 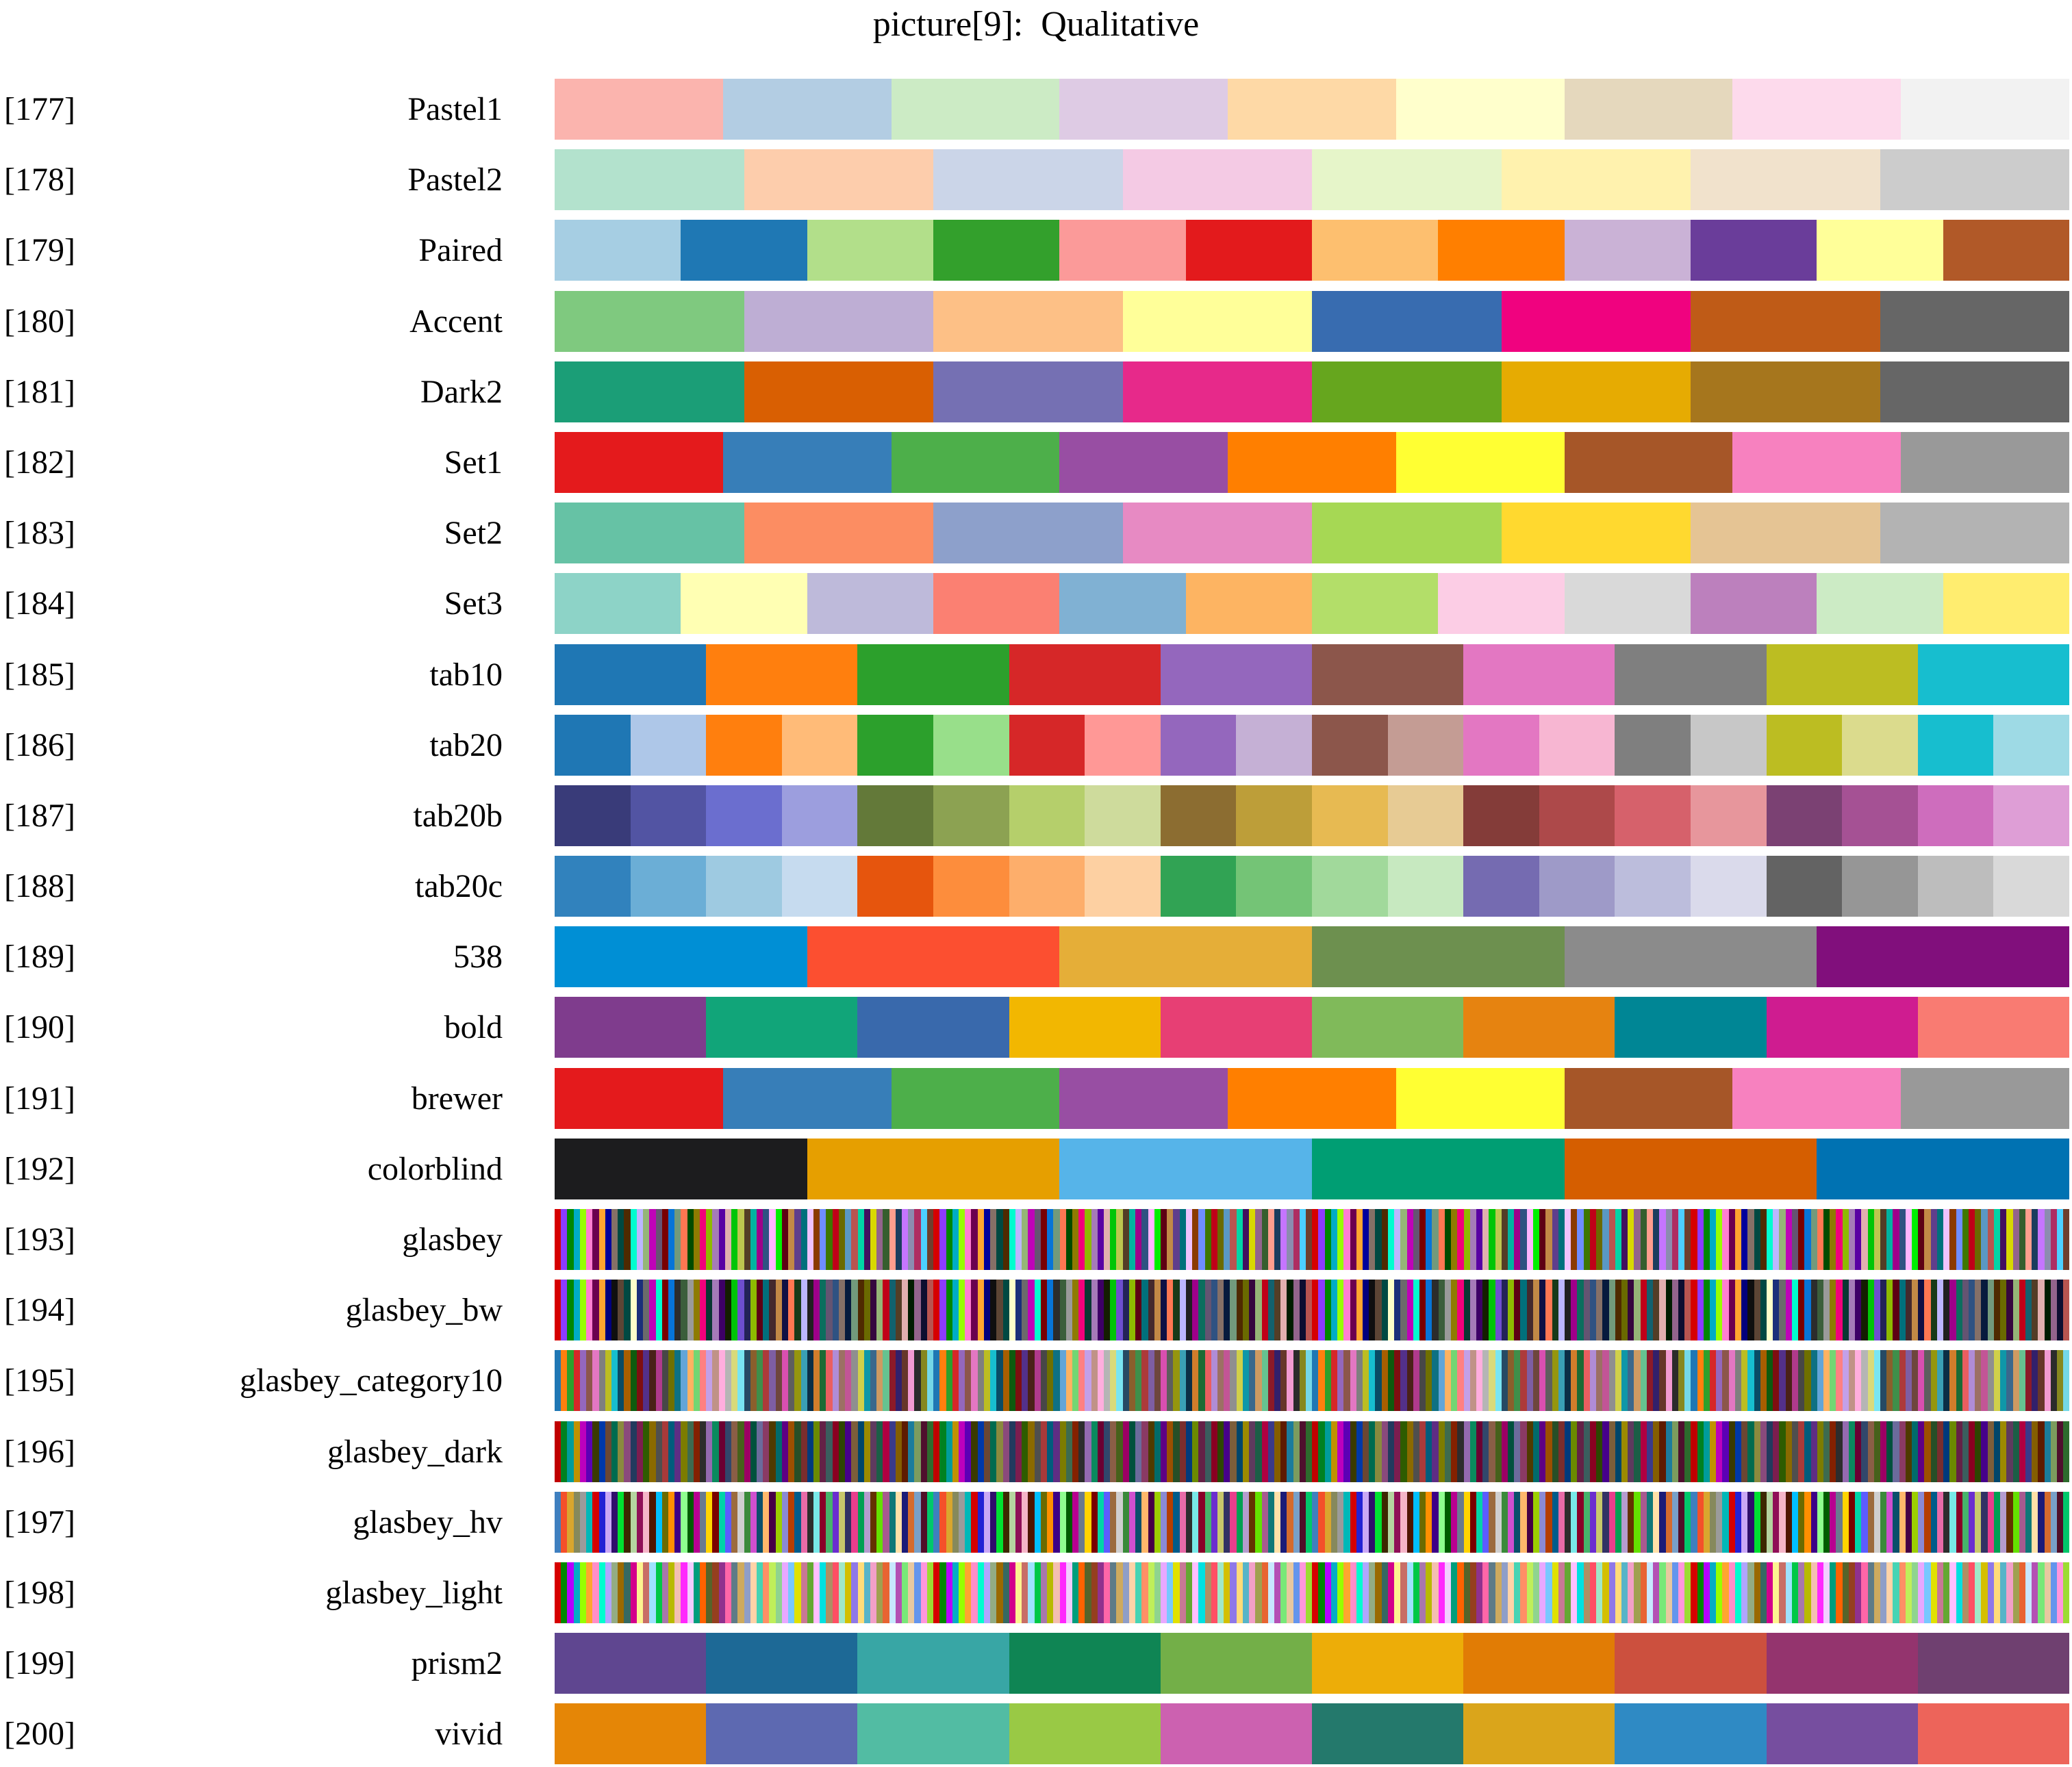 What do you see at coordinates (39, 957) in the screenshot?
I see `palette-index-label: [189]` at bounding box center [39, 957].